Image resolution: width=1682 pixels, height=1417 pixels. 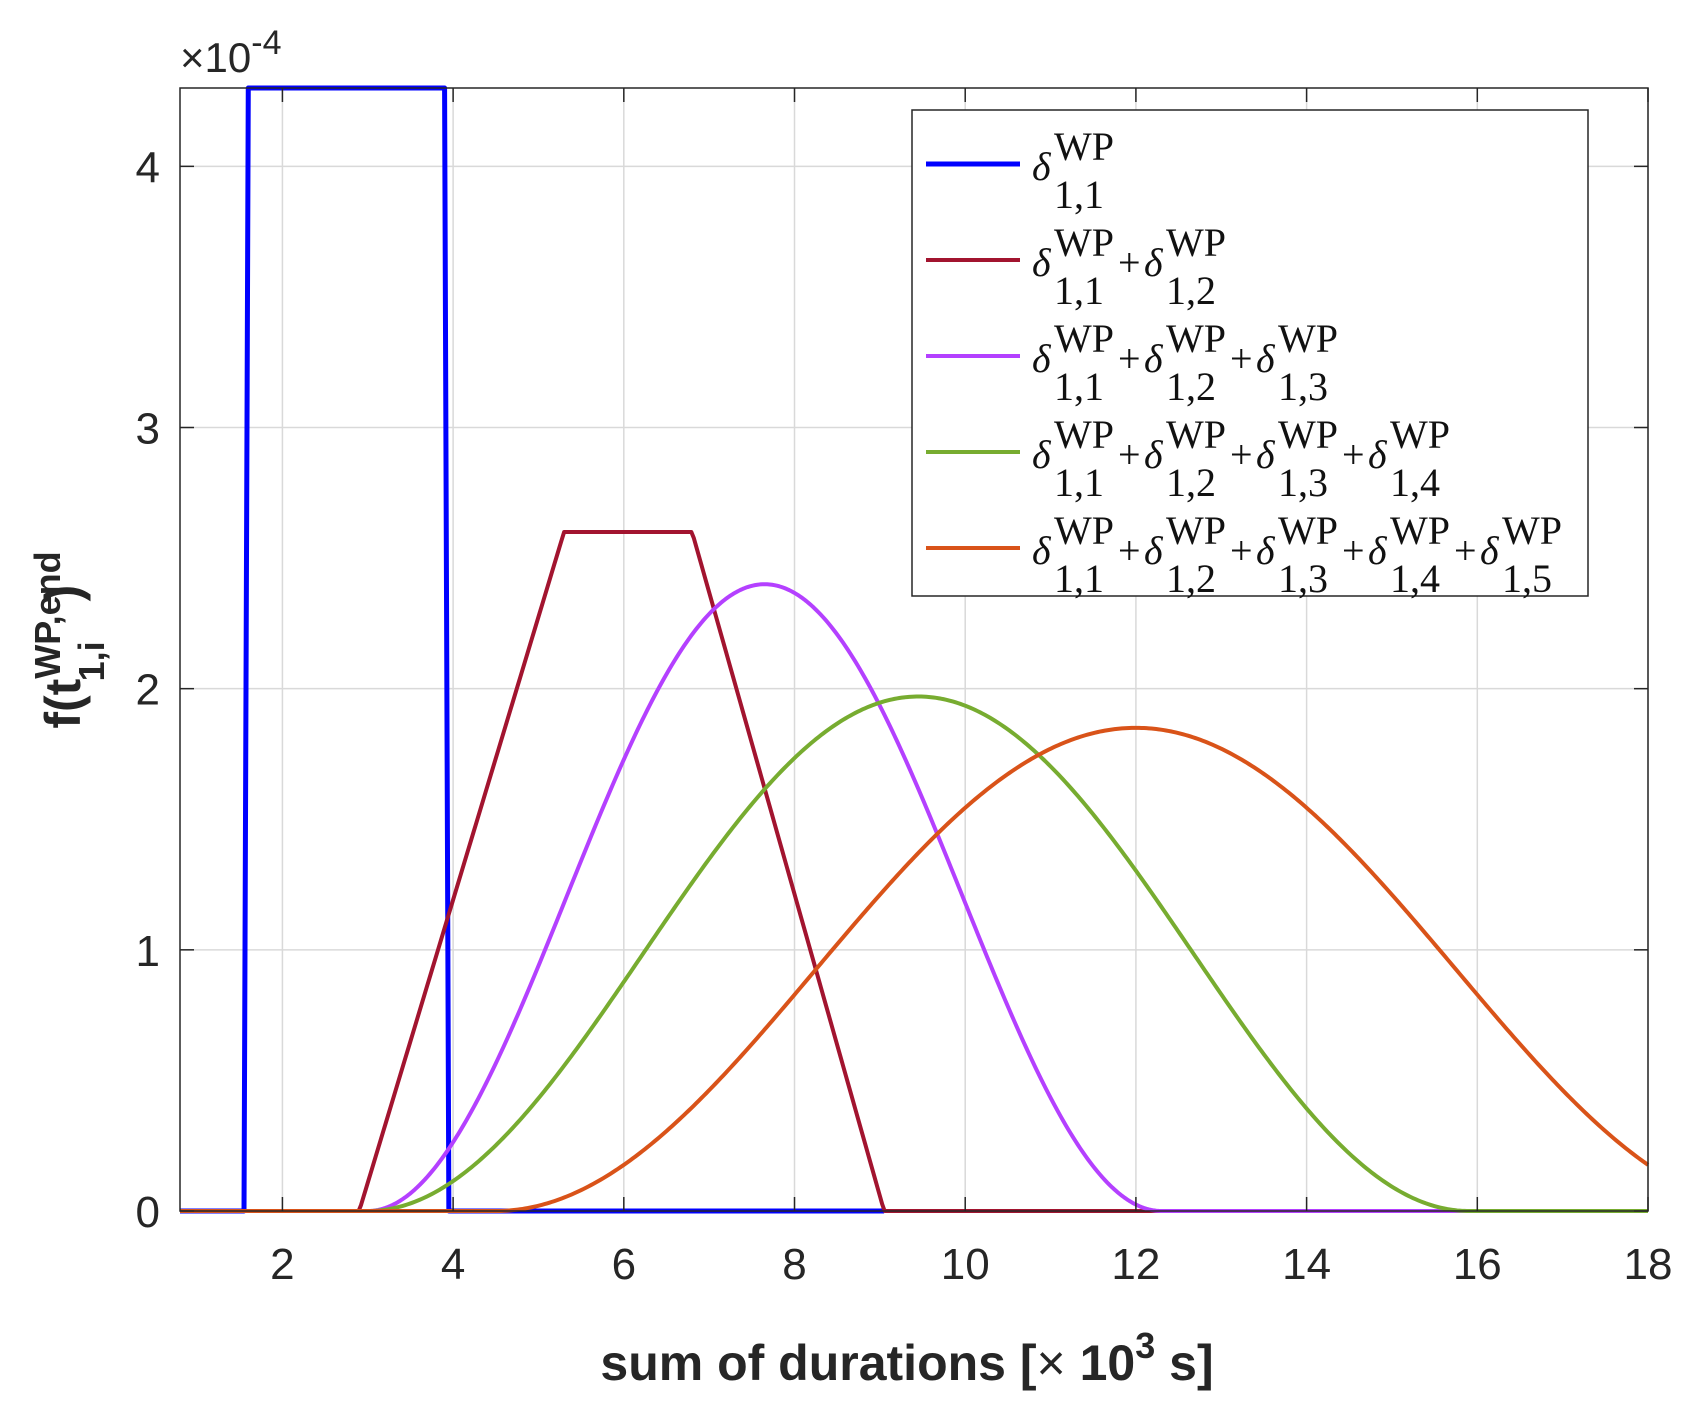 I want to click on legend-box, so click(x=1250, y=353).